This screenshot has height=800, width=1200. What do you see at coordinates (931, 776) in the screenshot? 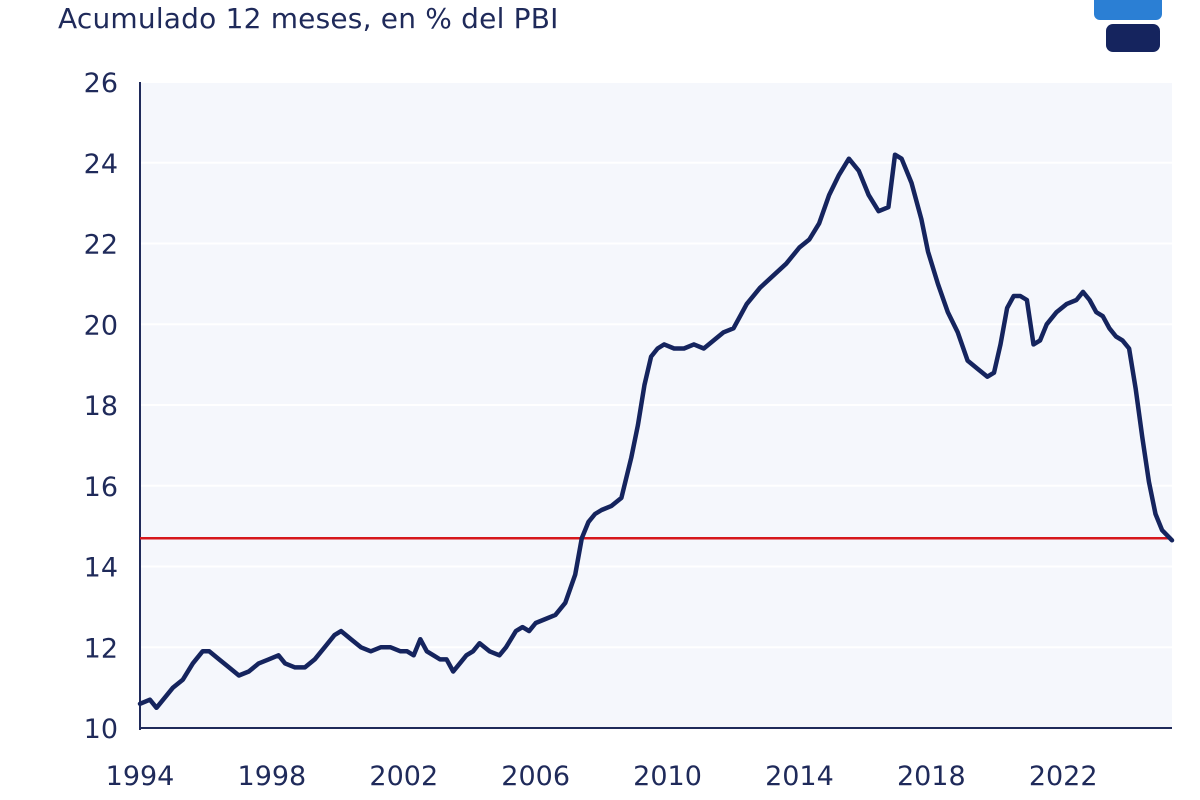
I see `x-tick-label: 2018` at bounding box center [931, 776].